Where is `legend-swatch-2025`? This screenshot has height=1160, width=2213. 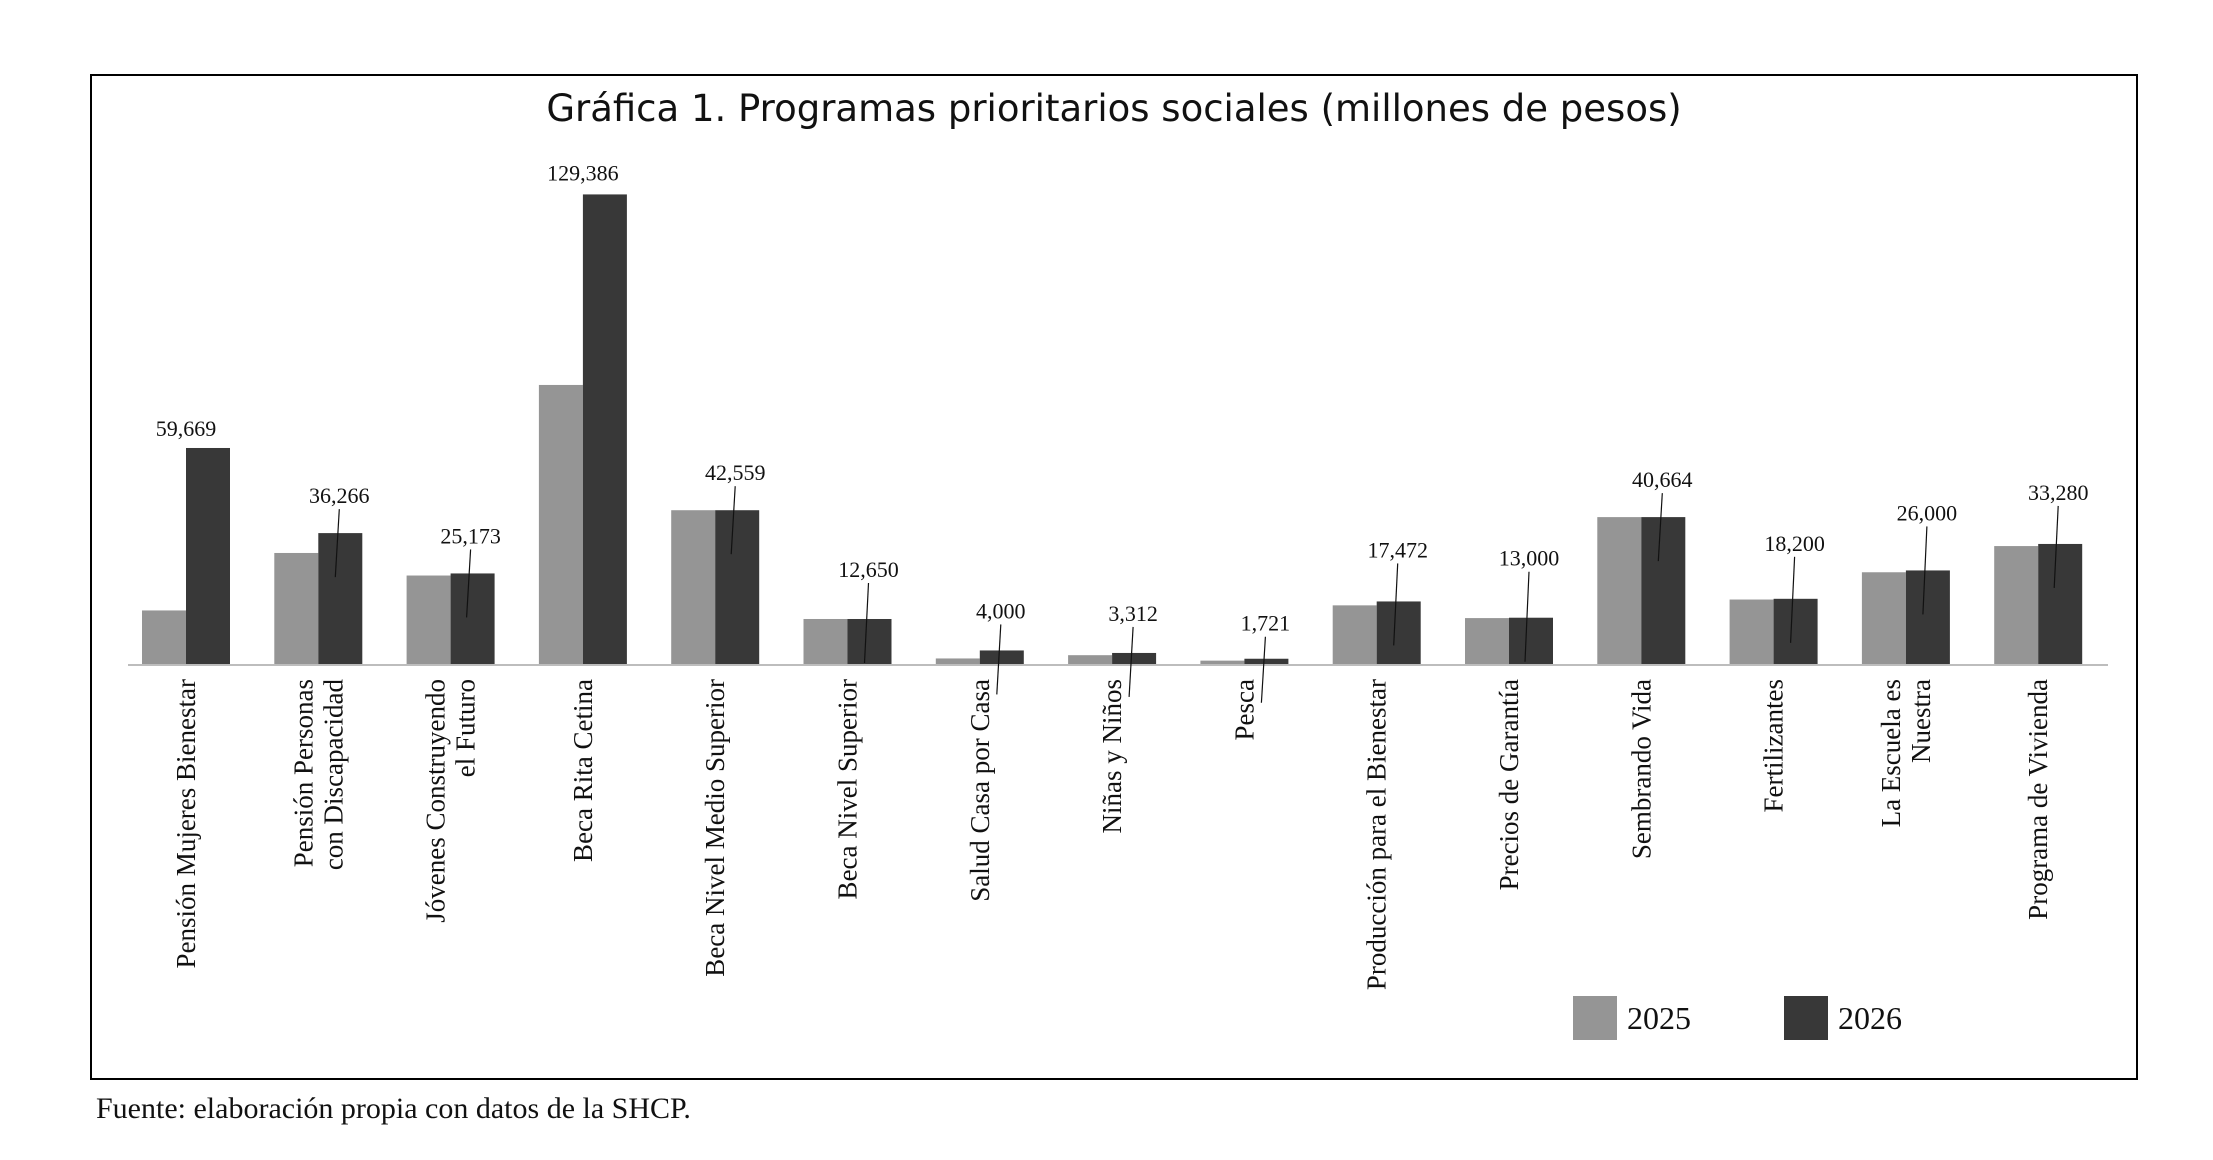
legend-swatch-2025 is located at coordinates (1595, 1018).